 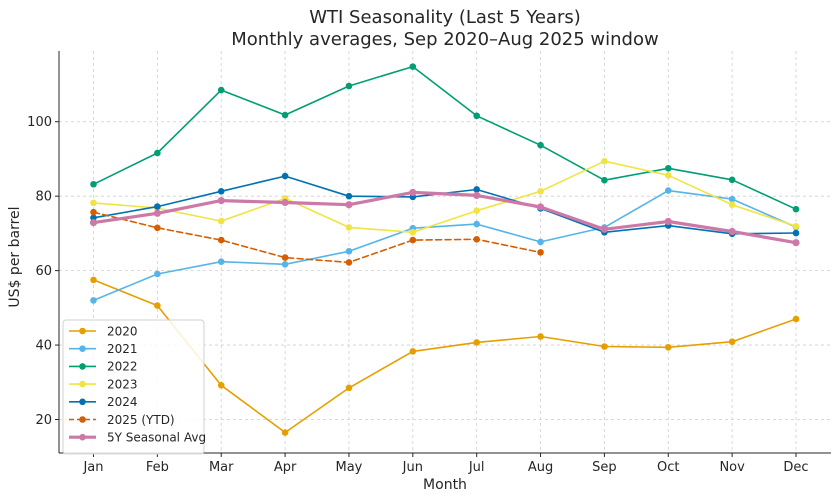 I want to click on legend-item: 5Y Seasonal Avg, so click(x=137, y=438).